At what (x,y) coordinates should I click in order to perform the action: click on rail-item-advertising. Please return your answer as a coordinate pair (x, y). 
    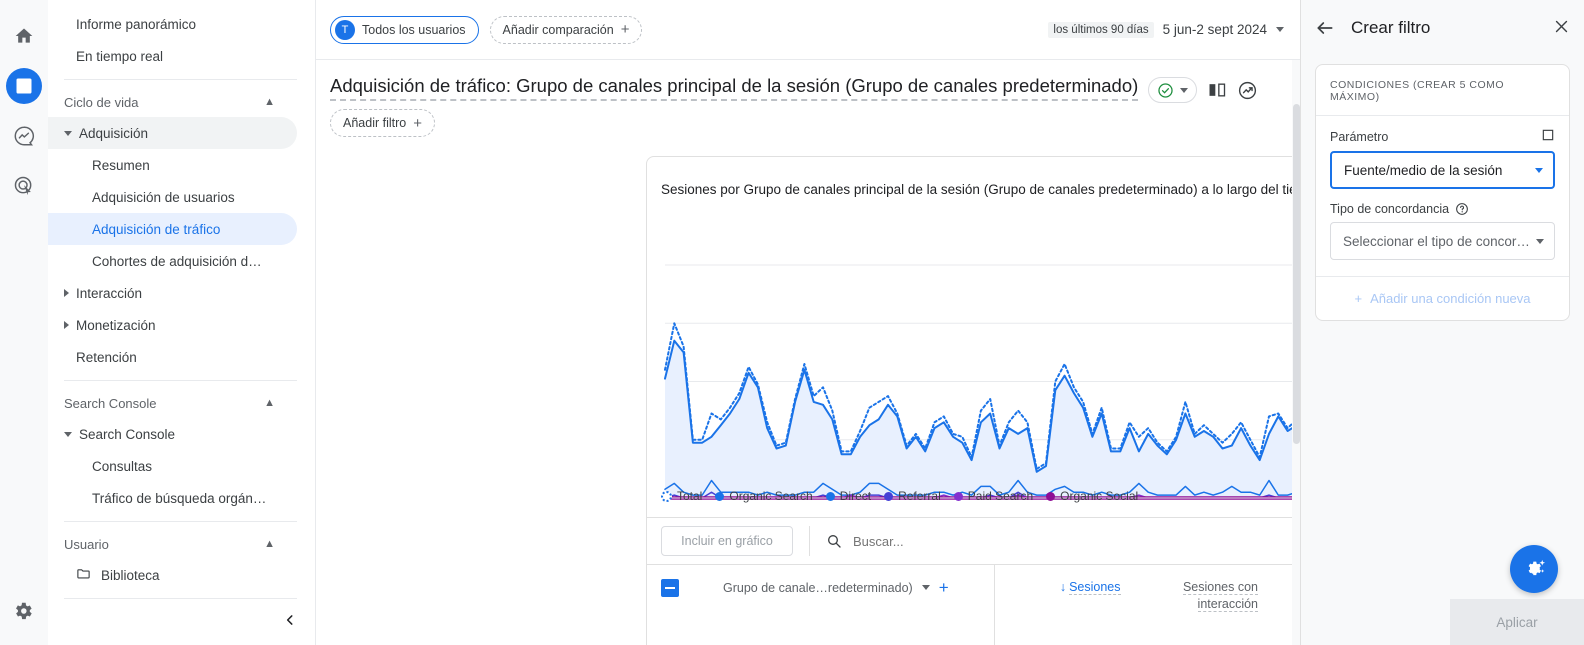
    Looking at the image, I should click on (24, 186).